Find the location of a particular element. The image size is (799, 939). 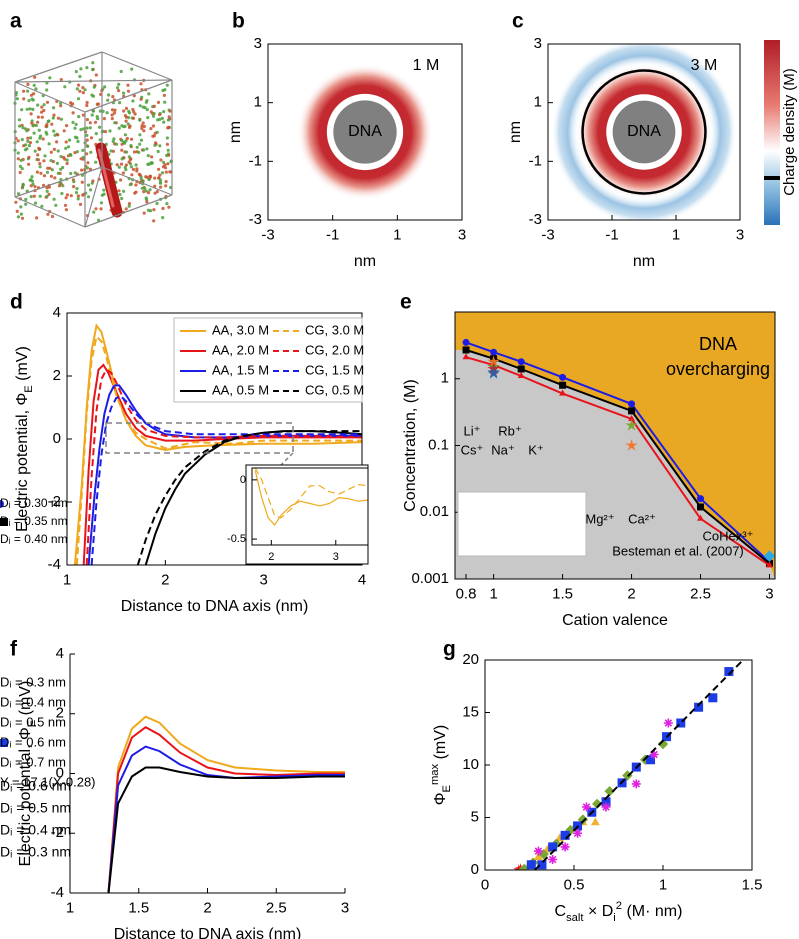

label-part: × D is located at coordinates (599, 911).